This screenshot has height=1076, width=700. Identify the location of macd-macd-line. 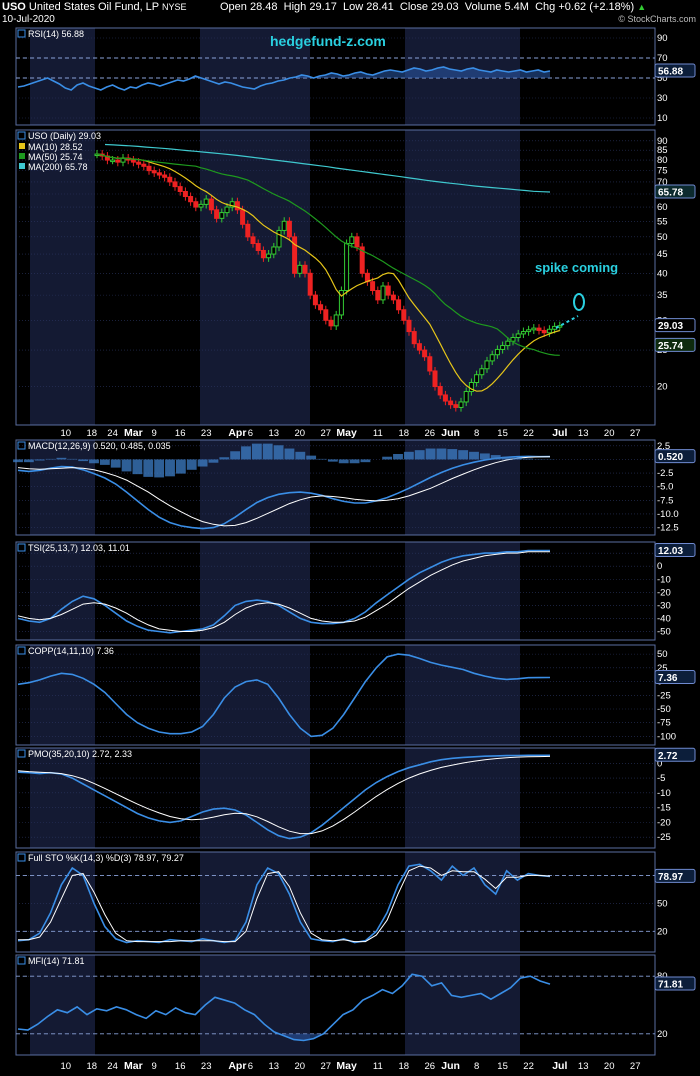
(284, 492).